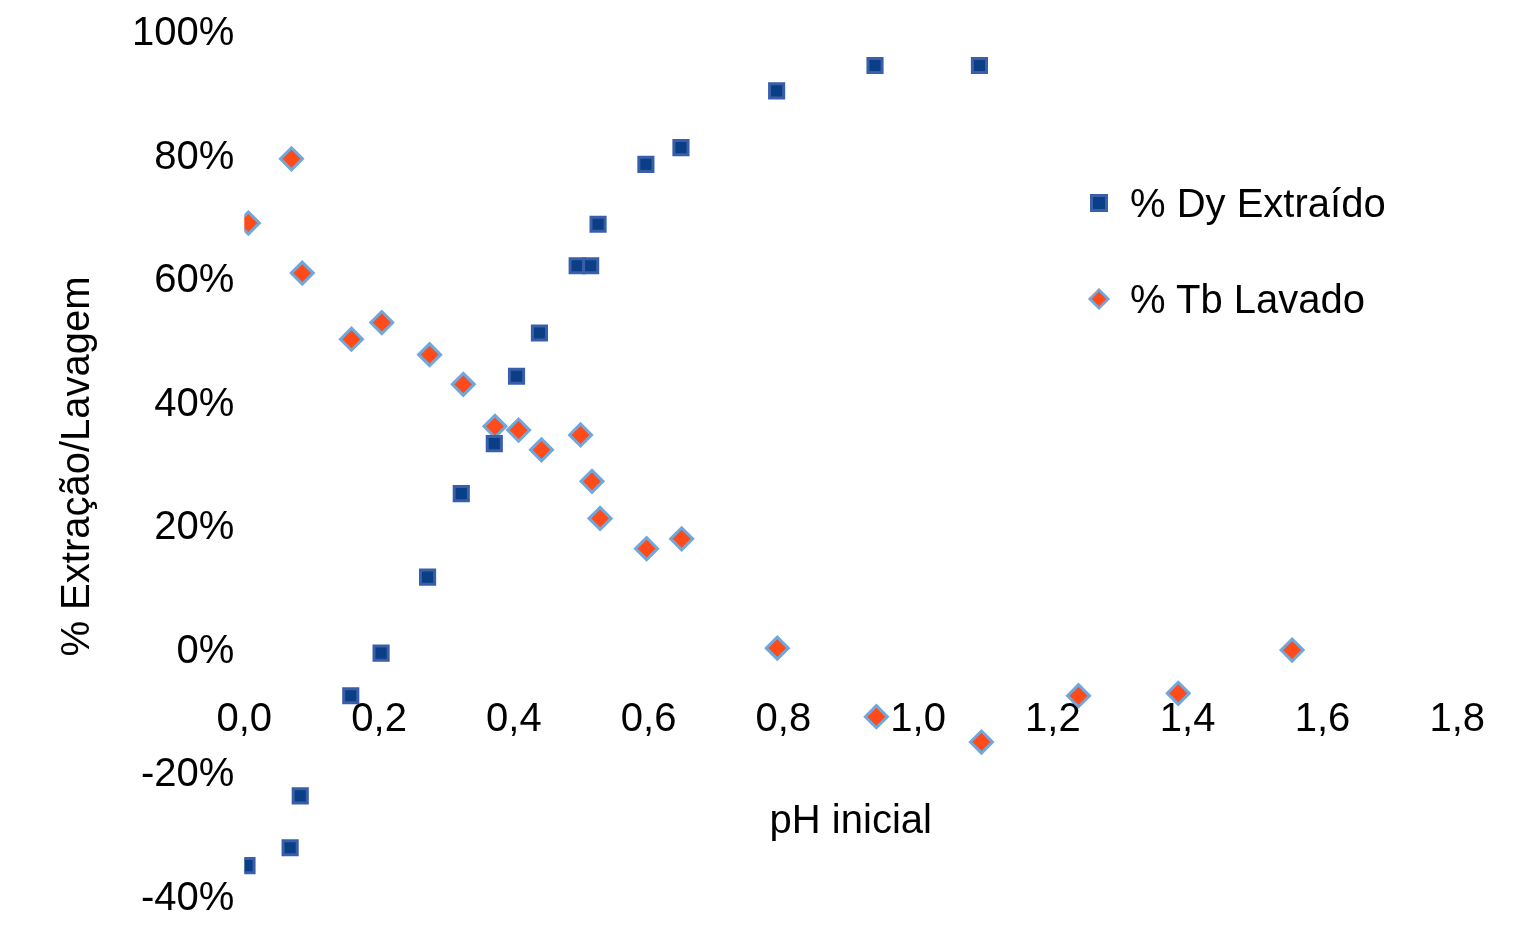 The image size is (1529, 933). What do you see at coordinates (194, 278) in the screenshot?
I see `y-tick-label: 60%` at bounding box center [194, 278].